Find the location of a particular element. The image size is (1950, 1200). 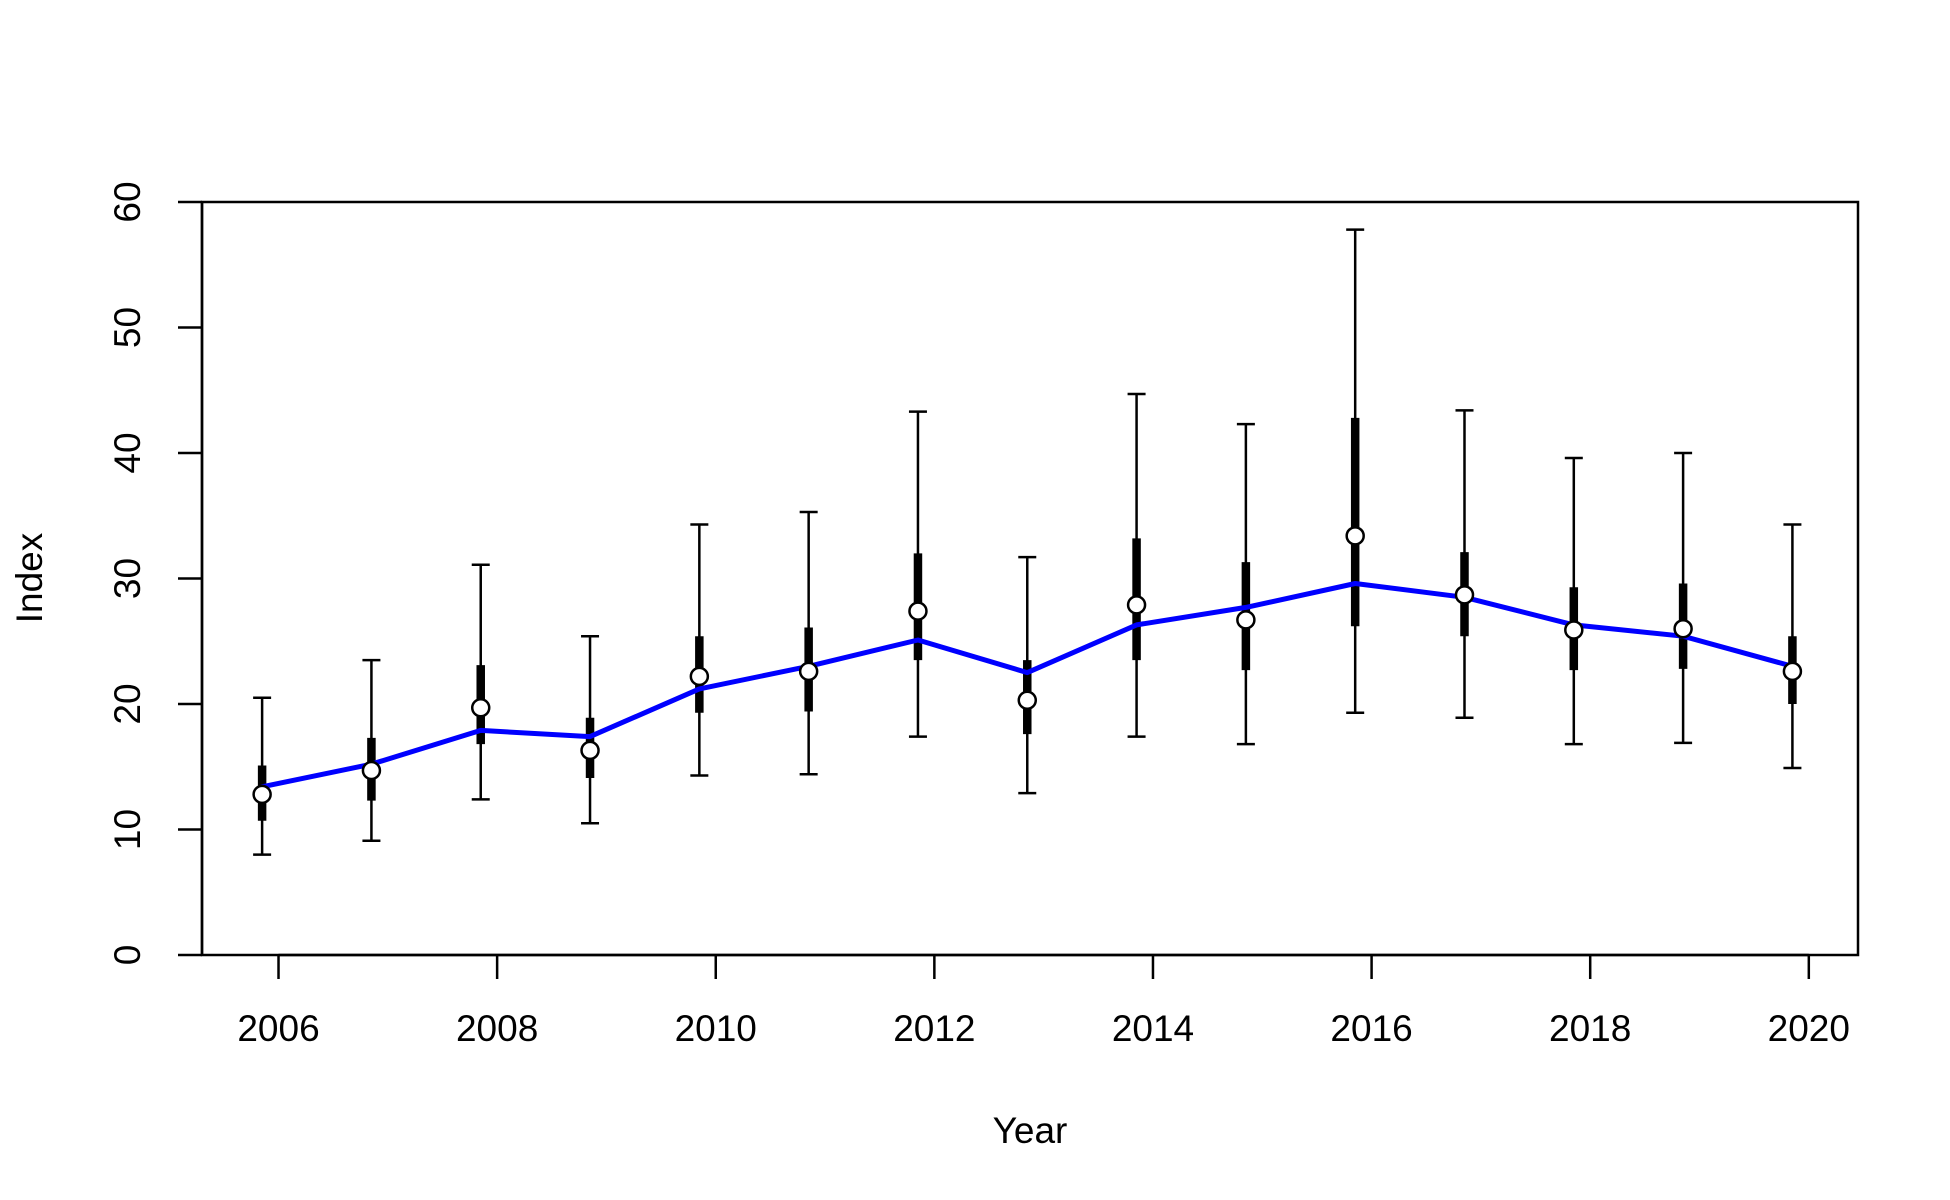

trend-line is located at coordinates (1027, 685).